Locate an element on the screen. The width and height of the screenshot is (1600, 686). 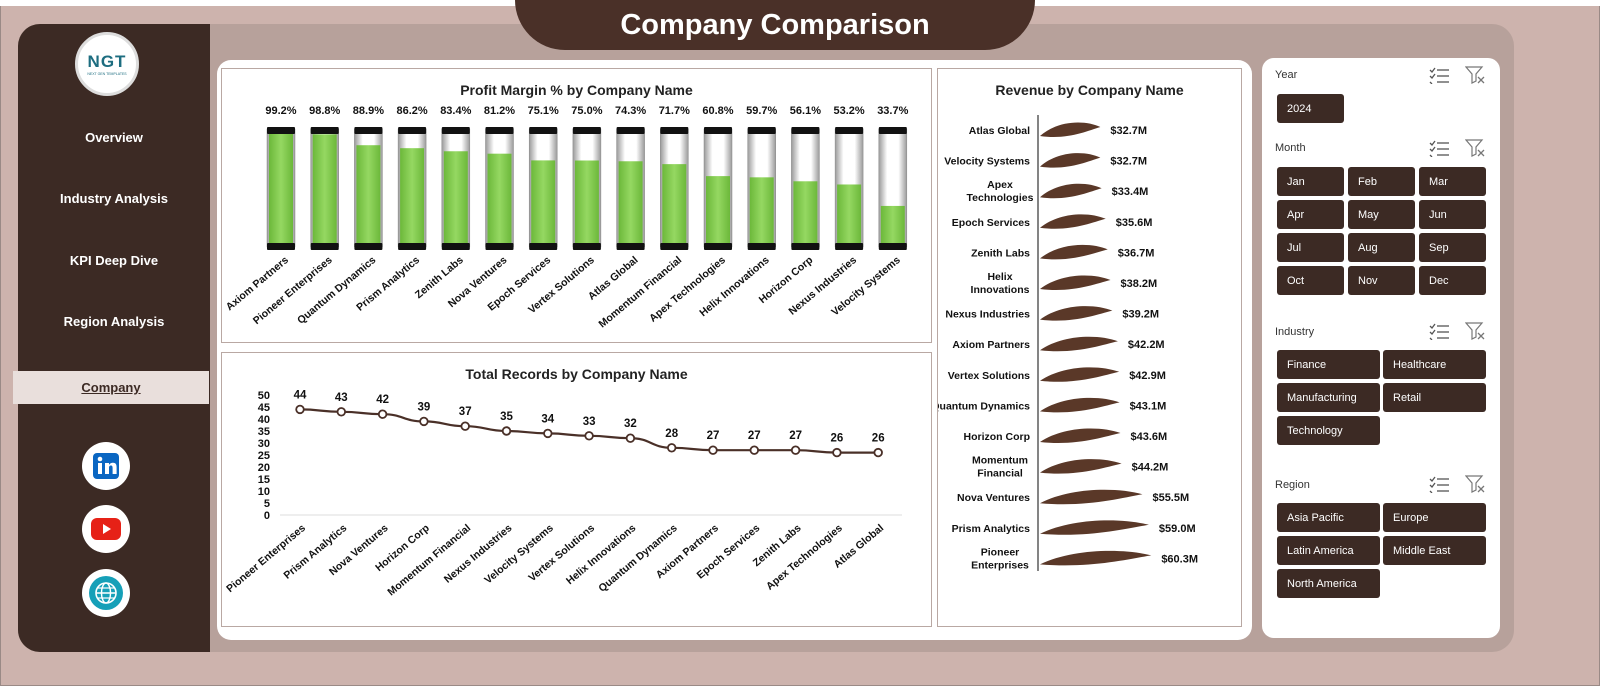
region-option: North America is located at coordinates (1328, 583).